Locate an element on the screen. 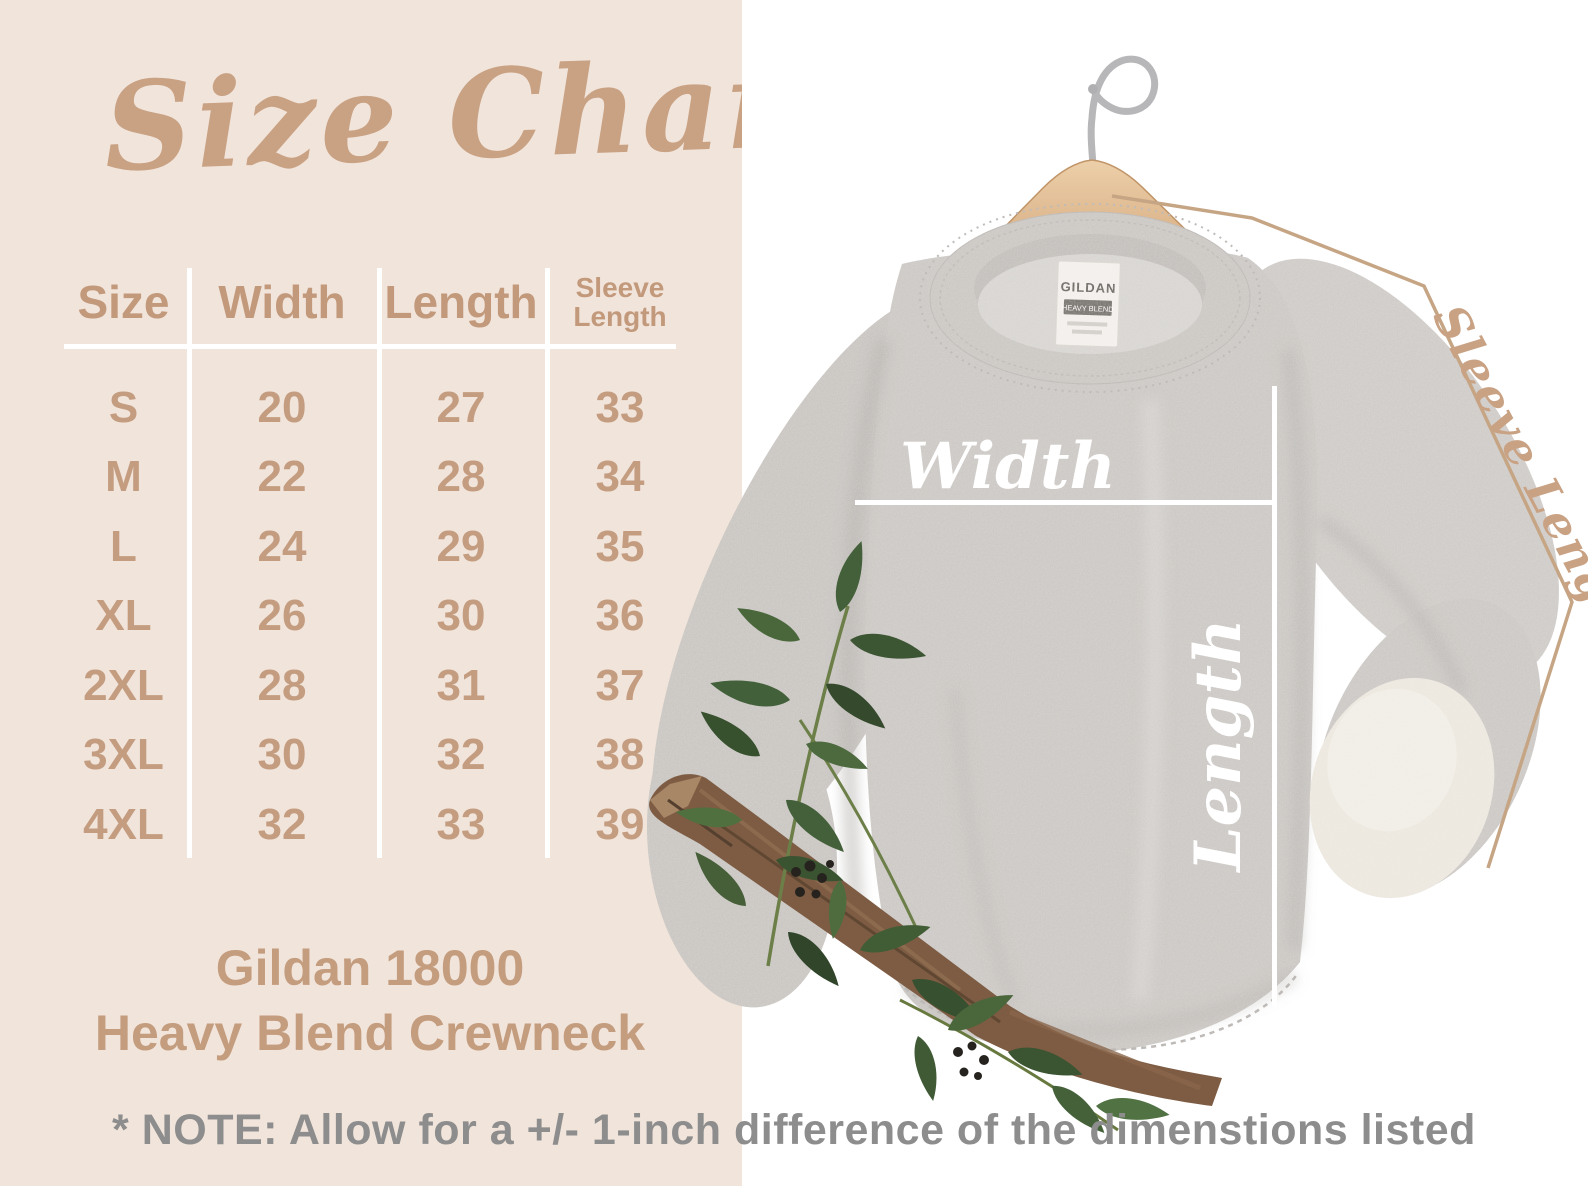  tag-badge is located at coordinates (1088, 307).